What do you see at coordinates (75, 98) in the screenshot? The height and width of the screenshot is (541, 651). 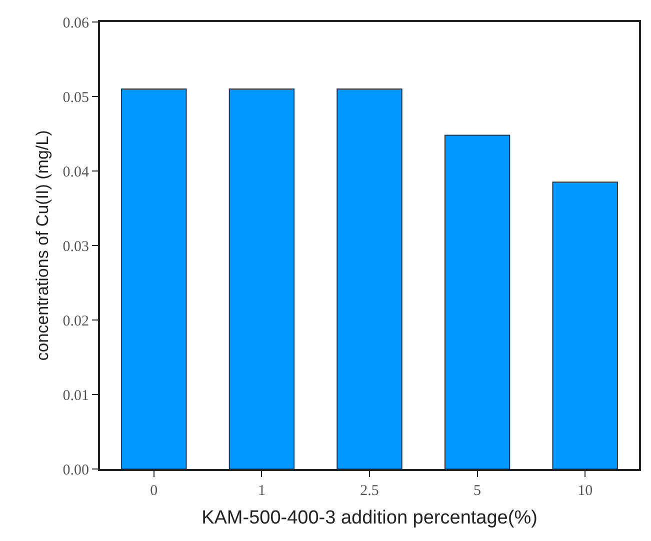 I see `y-tick-label: 0.05` at bounding box center [75, 98].